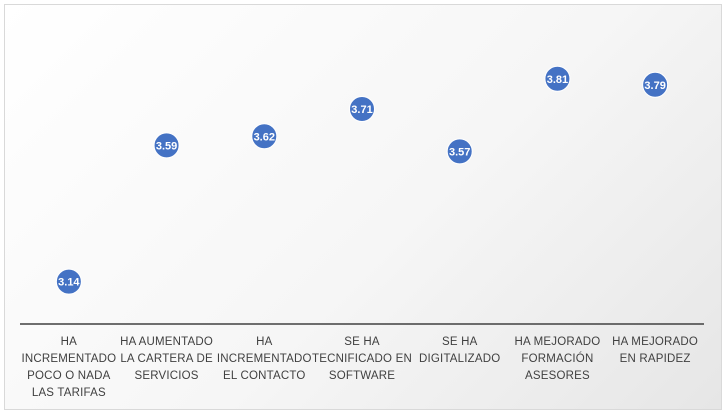 The image size is (727, 415). Describe the element at coordinates (264, 376) in the screenshot. I see `category-tick-label-line: EL CONTACTO` at that location.